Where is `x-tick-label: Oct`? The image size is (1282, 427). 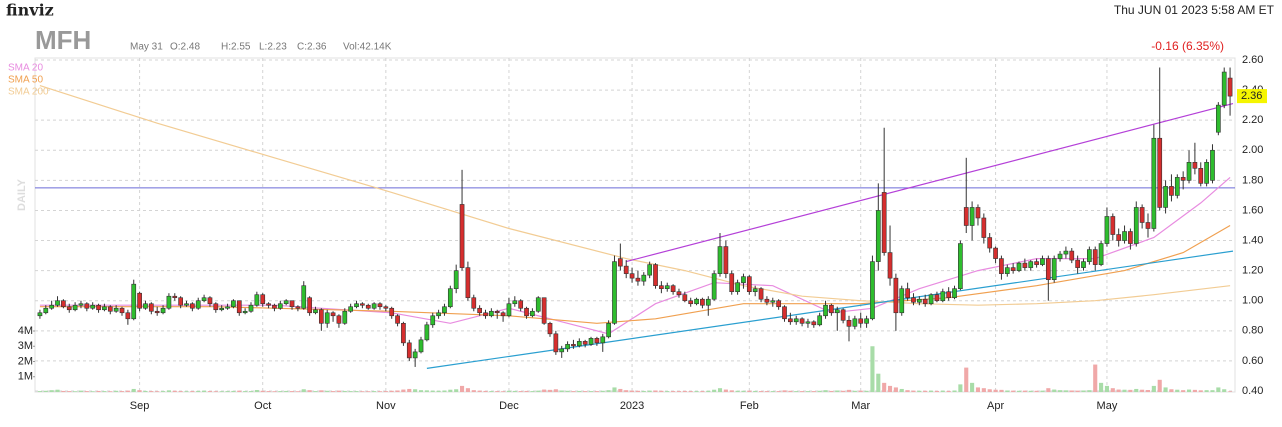 x-tick-label: Oct is located at coordinates (262, 406).